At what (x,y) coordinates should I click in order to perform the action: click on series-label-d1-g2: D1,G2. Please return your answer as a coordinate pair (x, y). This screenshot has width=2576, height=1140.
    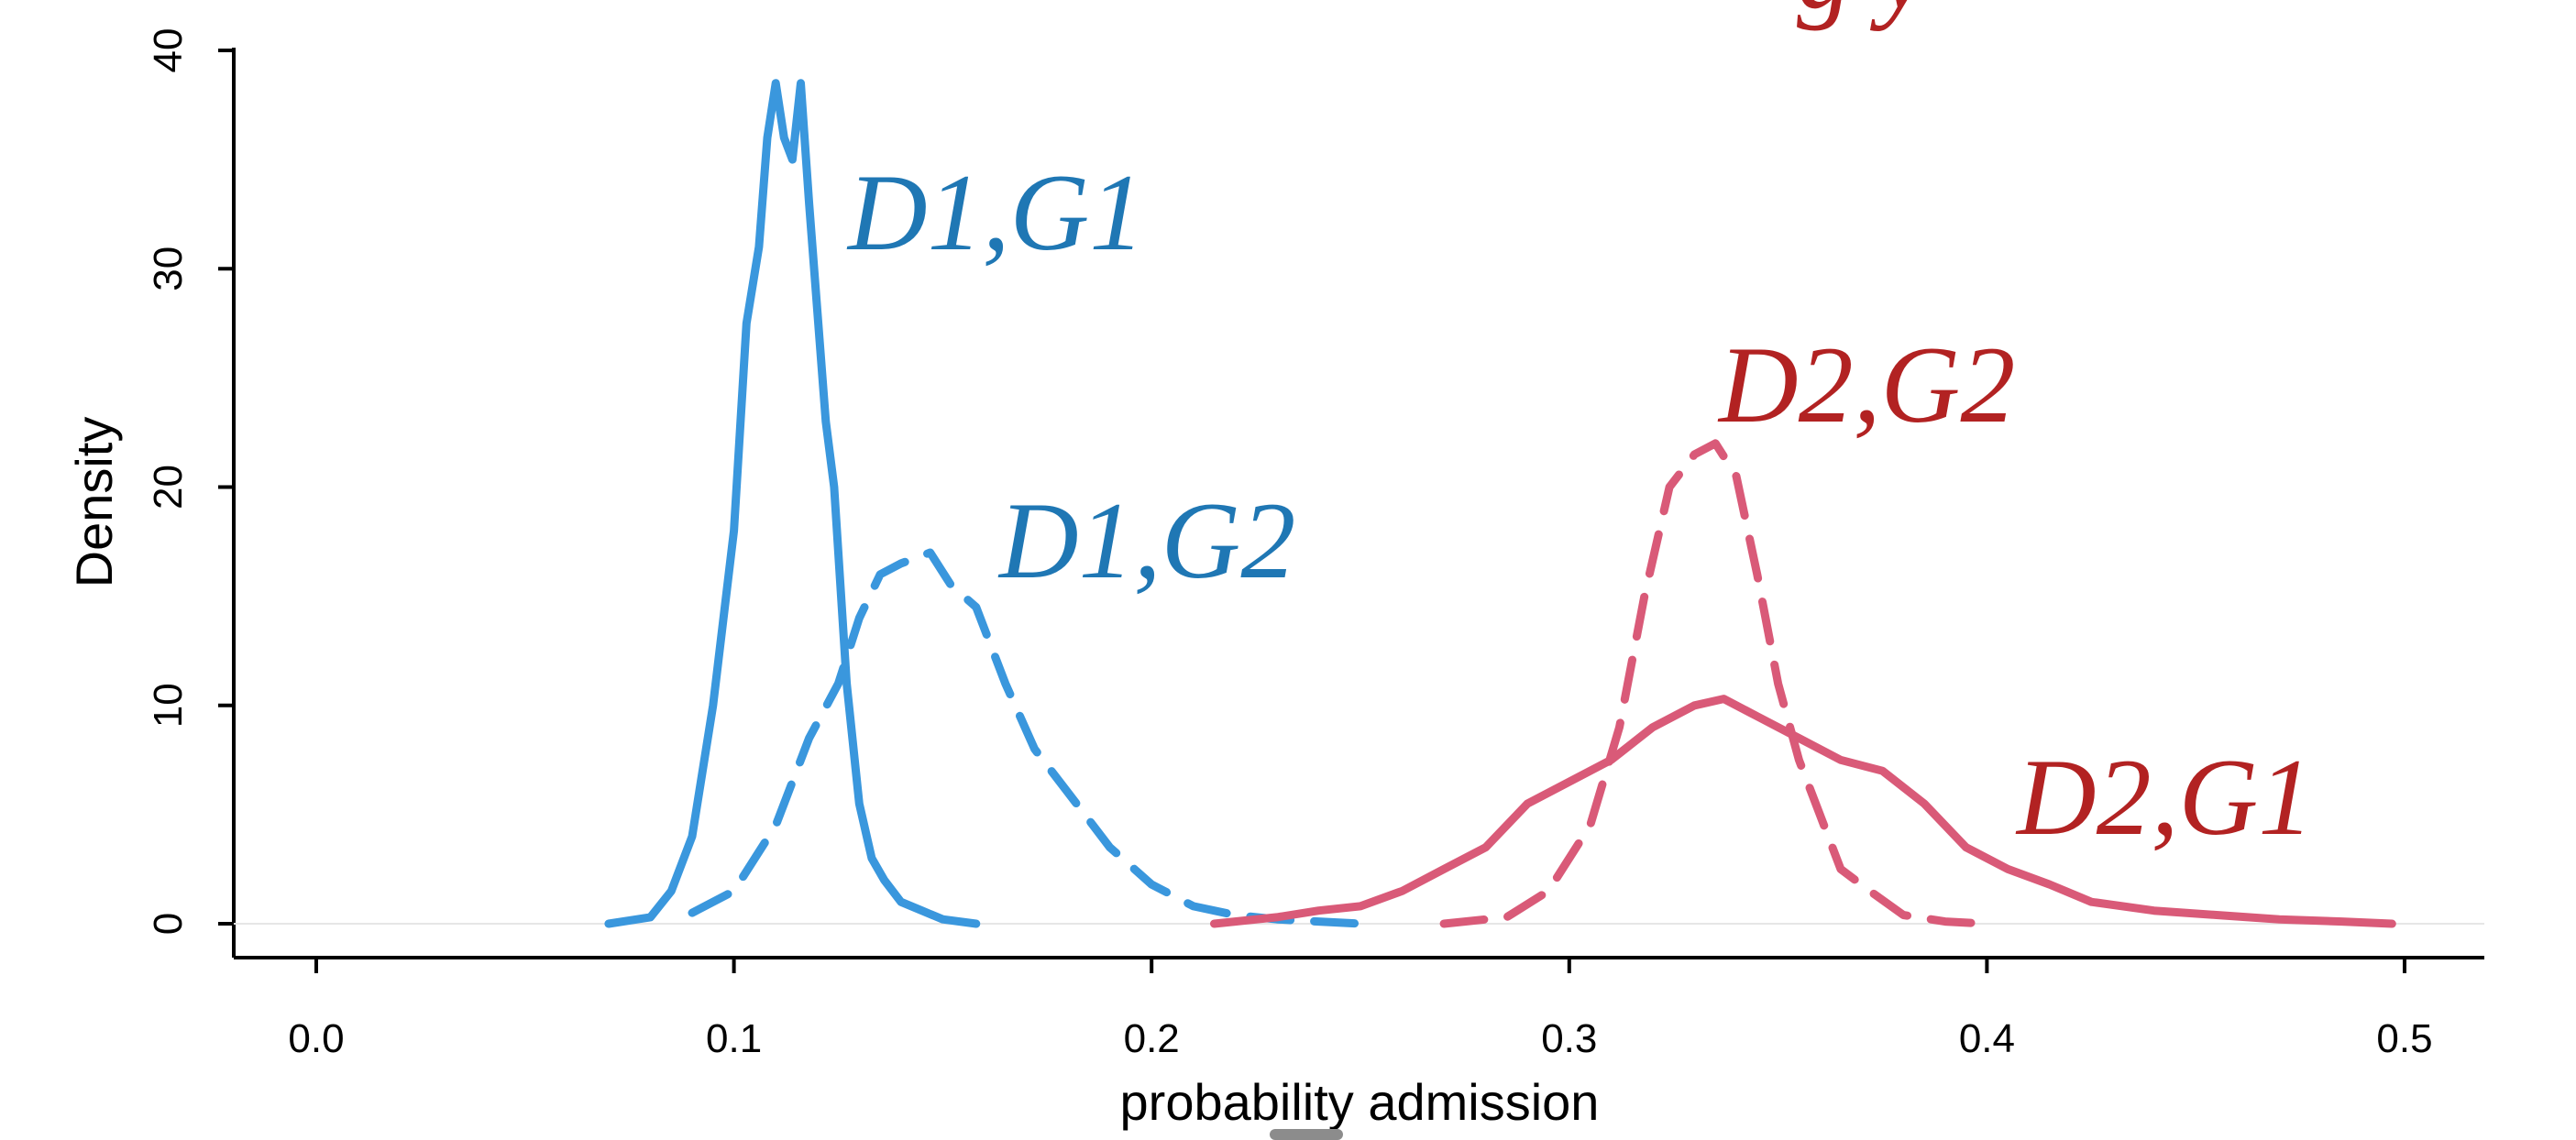
    Looking at the image, I should click on (1146, 540).